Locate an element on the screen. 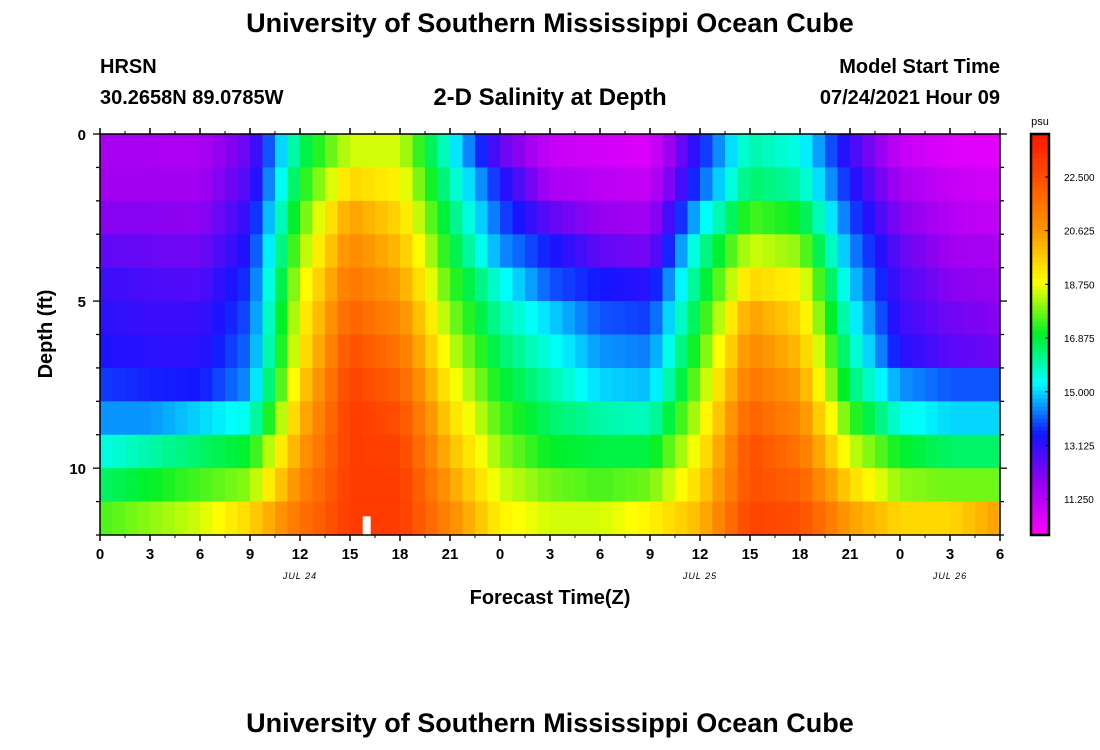 The height and width of the screenshot is (750, 1100). x-tick-label: 0 is located at coordinates (100, 554).